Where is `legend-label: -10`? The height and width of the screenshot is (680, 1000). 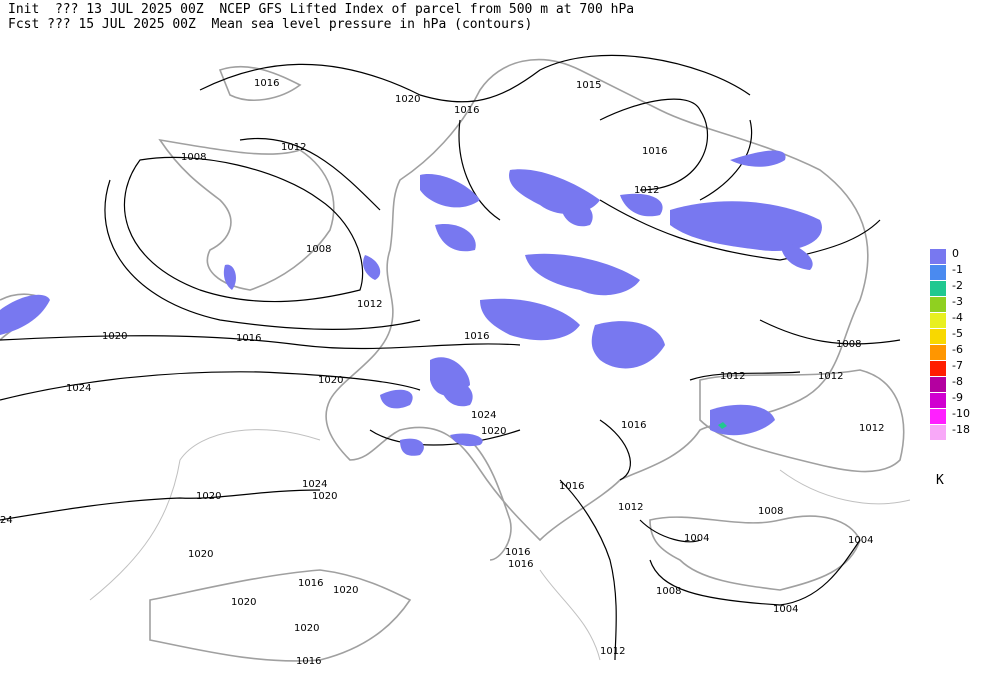
legend-label: -10 is located at coordinates (961, 413).